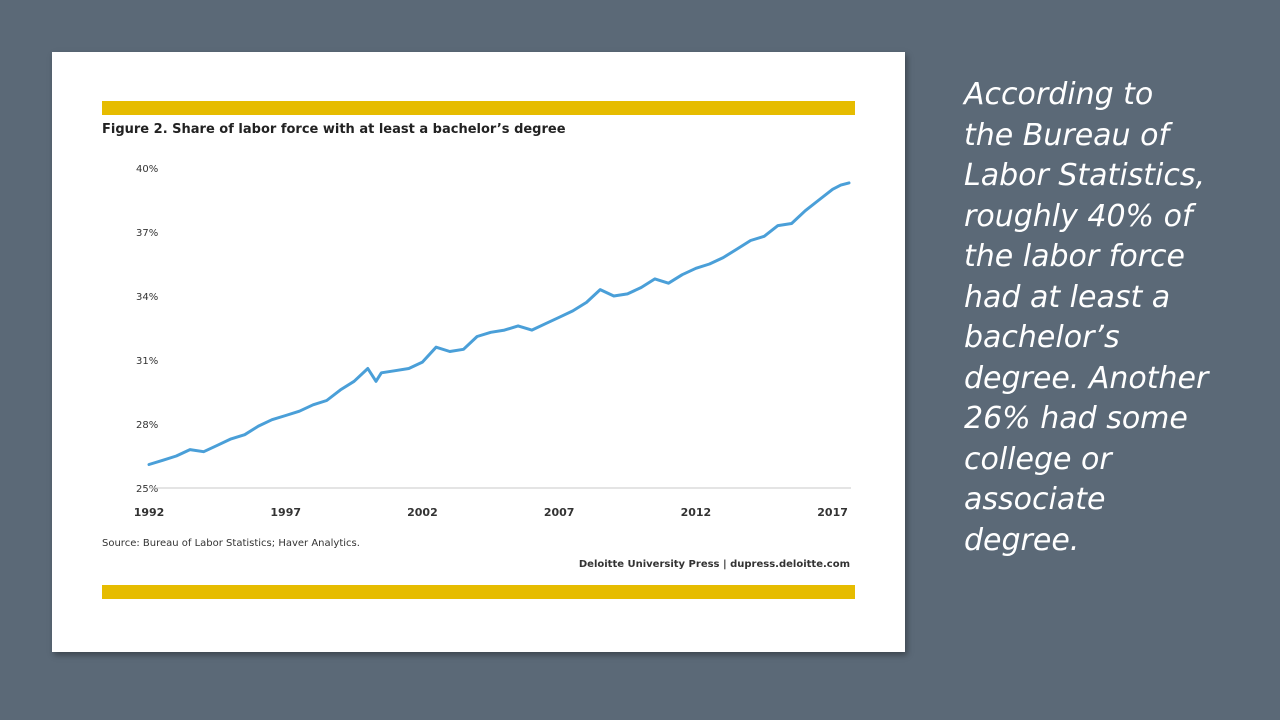 The height and width of the screenshot is (720, 1280). I want to click on x-tick-label: 2002, so click(422, 512).